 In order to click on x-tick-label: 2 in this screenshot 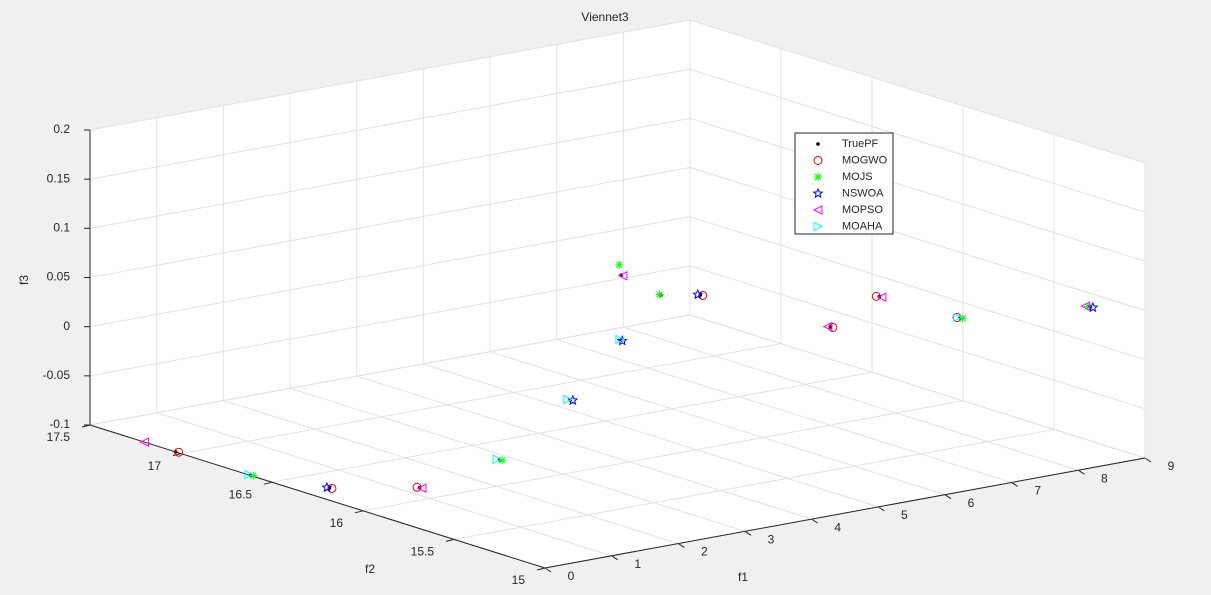, I will do `click(704, 552)`.